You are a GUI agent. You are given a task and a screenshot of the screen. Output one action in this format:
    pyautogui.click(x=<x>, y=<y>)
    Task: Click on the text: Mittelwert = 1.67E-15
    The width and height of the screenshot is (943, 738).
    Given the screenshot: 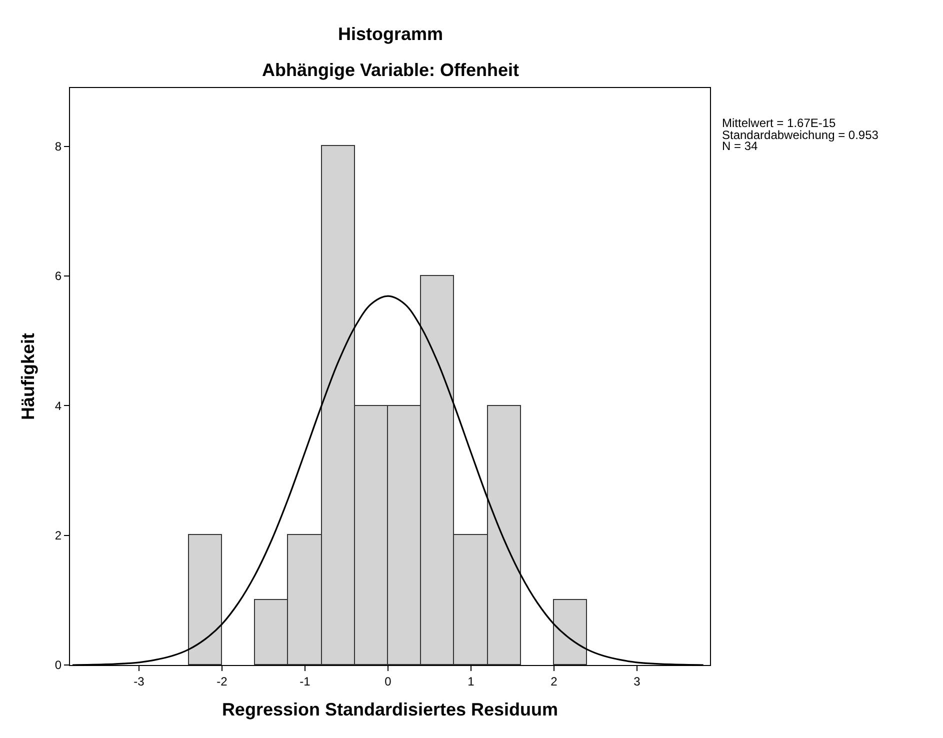 What is the action you would take?
    pyautogui.click(x=779, y=123)
    